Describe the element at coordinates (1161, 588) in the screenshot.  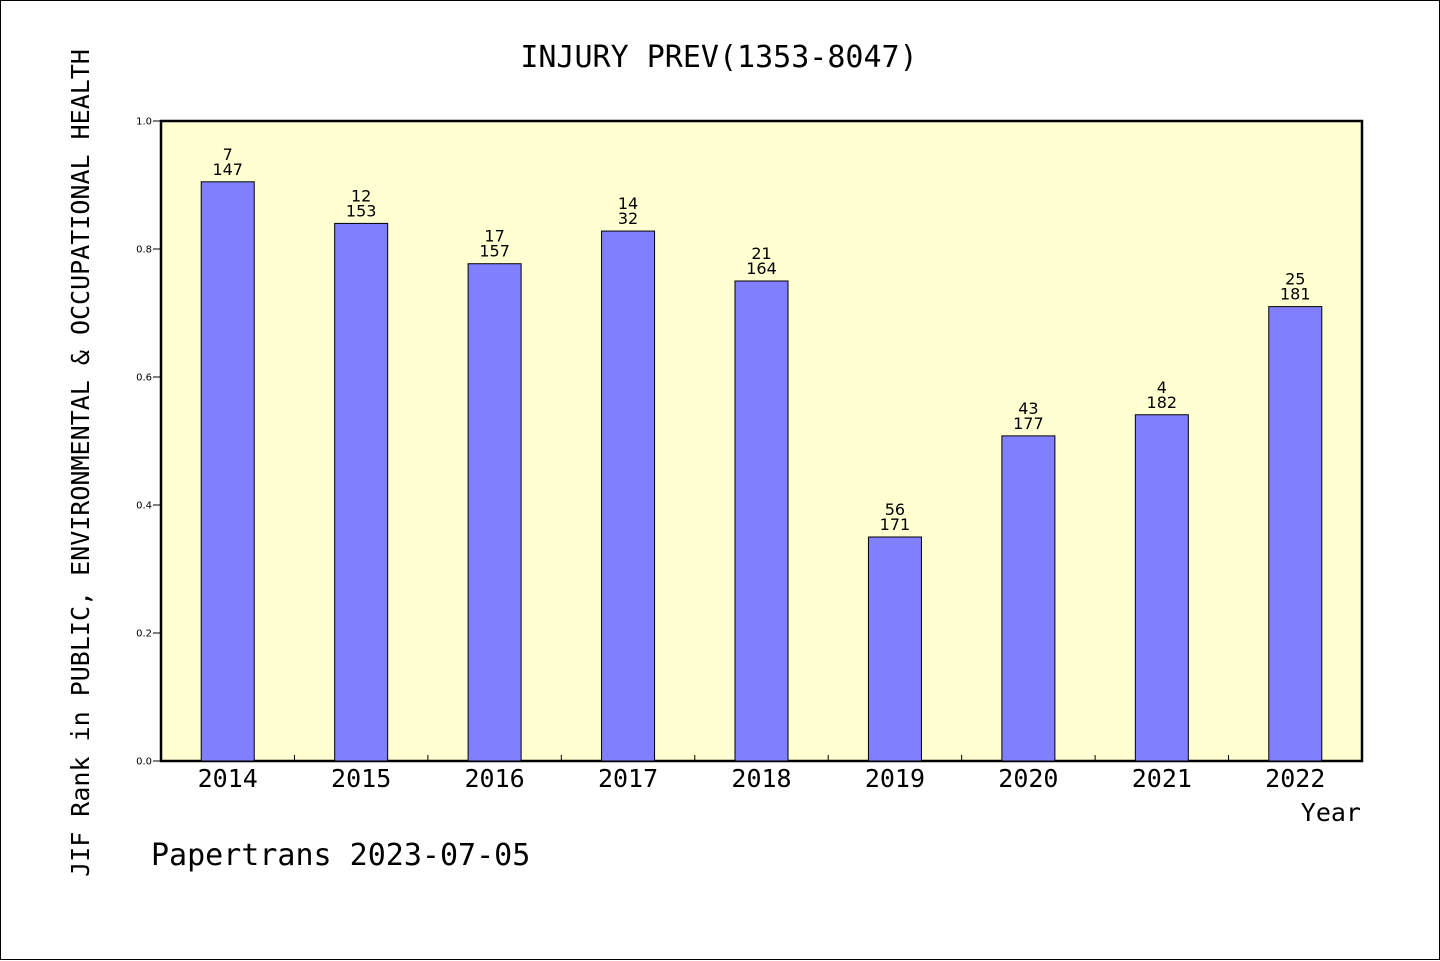
I see `bar-2021` at that location.